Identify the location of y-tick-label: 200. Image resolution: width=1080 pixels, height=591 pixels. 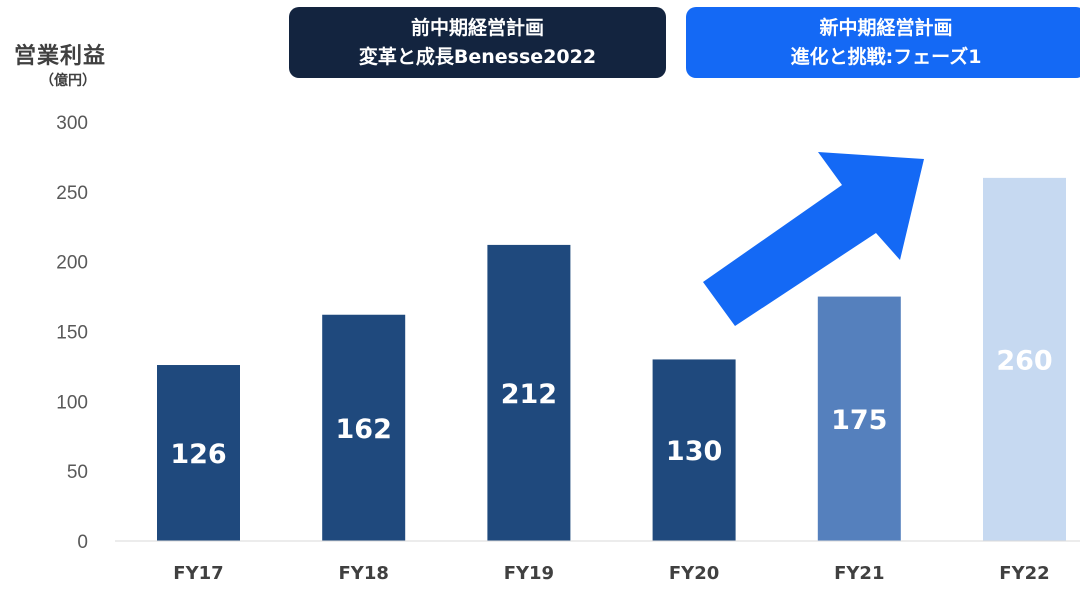
(72, 263).